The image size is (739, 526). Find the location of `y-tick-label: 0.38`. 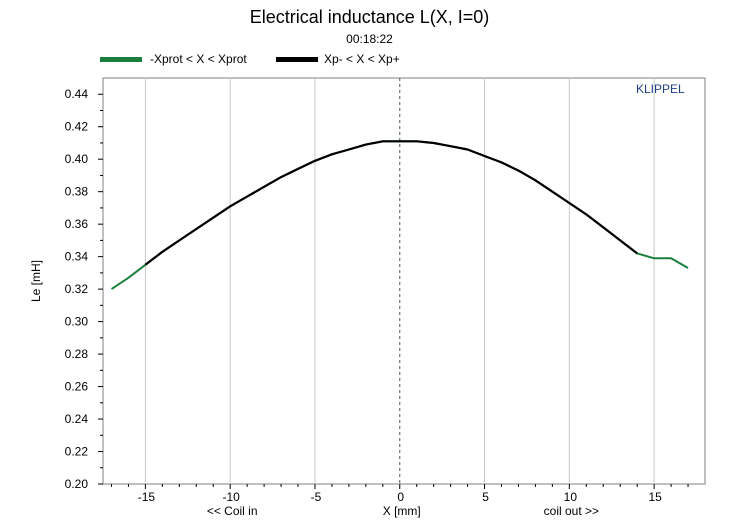

y-tick-label: 0.38 is located at coordinates (77, 192).